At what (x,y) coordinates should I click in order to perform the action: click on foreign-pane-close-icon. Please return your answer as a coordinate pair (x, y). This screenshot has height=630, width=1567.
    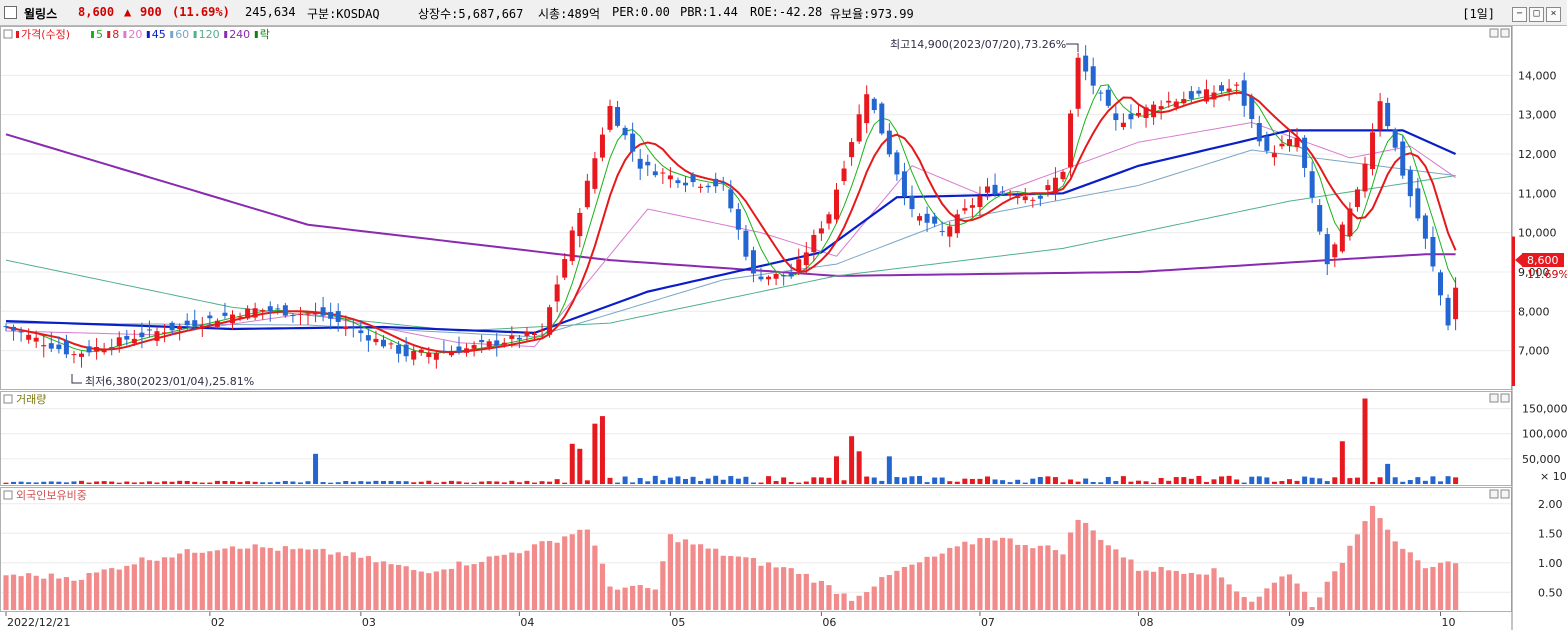
    Looking at the image, I should click on (1505, 494).